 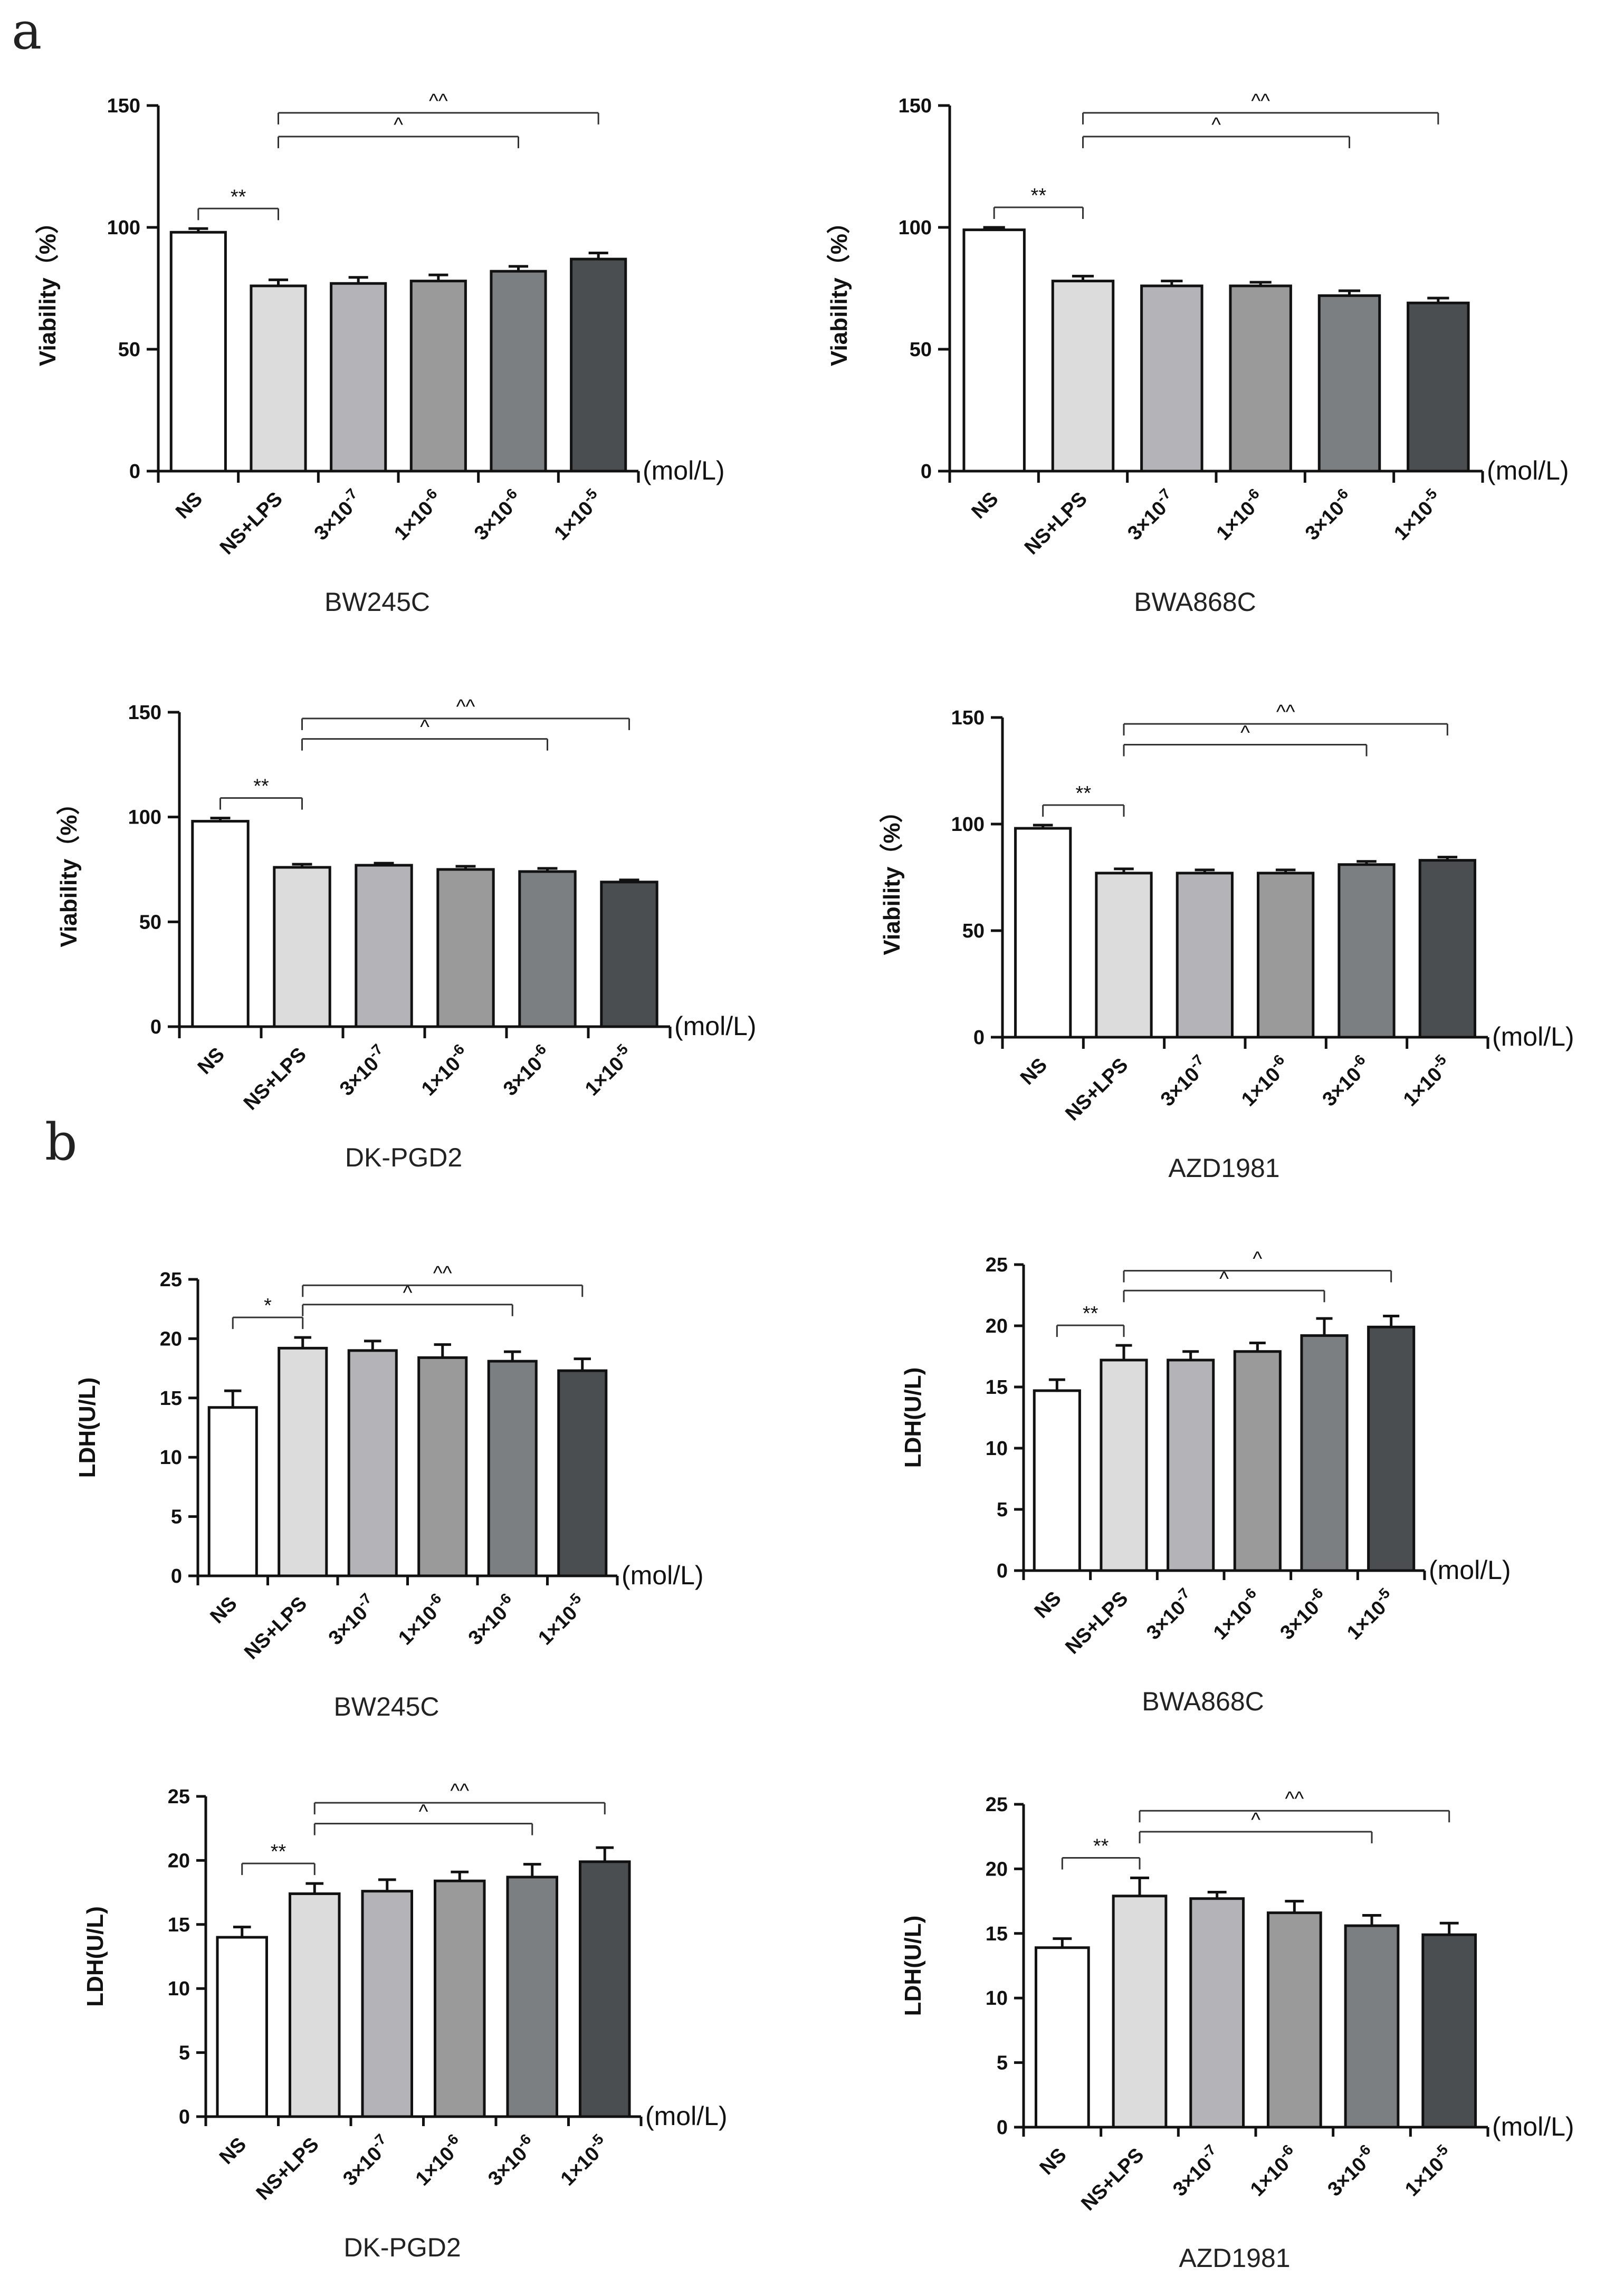 What do you see at coordinates (268, 1306) in the screenshot?
I see `significance-label: *` at bounding box center [268, 1306].